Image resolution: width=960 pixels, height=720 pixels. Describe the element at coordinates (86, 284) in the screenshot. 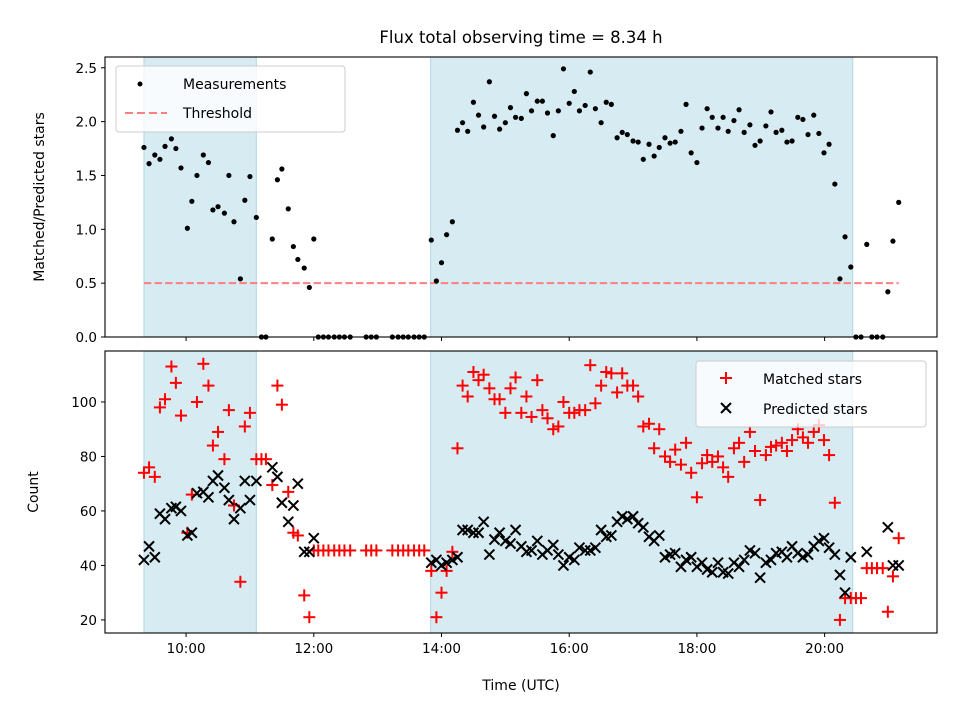

I see `y-tick-label: 0.5` at that location.